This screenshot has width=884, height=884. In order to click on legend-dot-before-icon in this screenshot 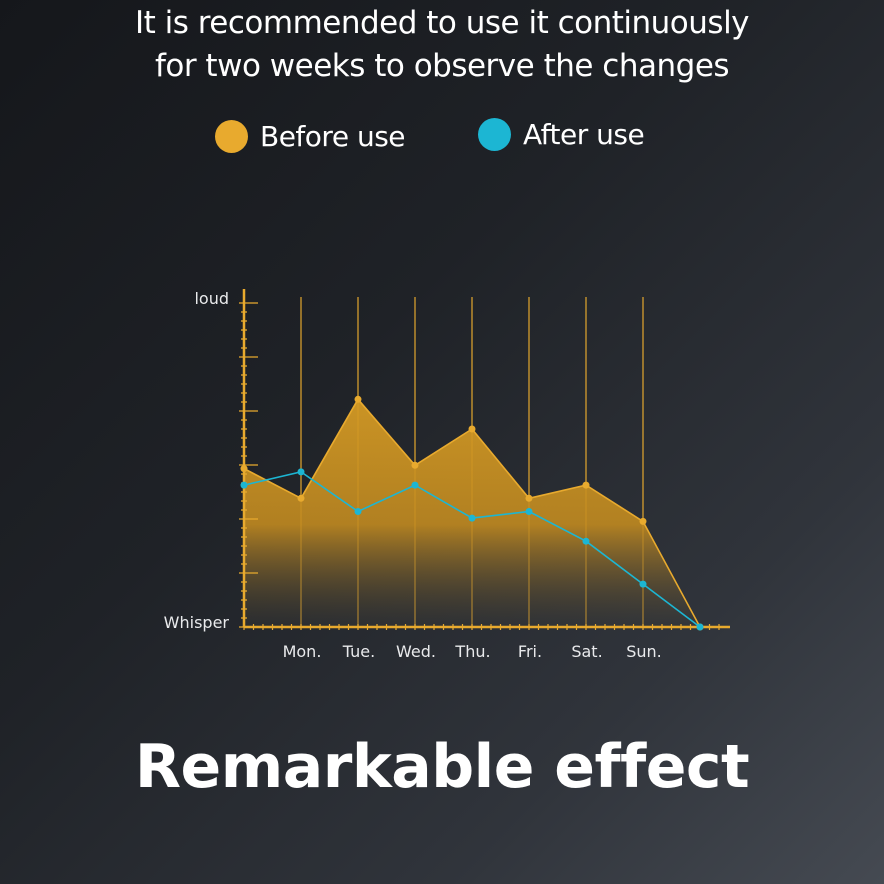, I will do `click(231, 136)`.